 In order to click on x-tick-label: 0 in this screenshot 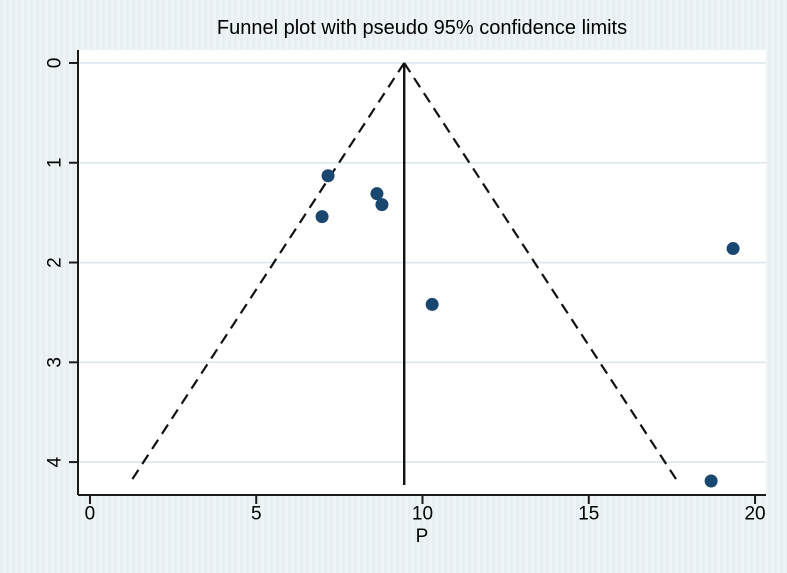, I will do `click(90, 514)`.